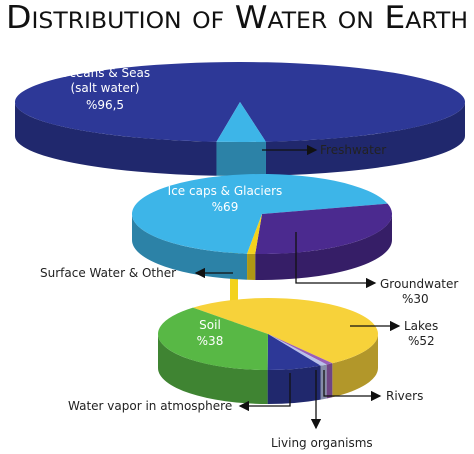  I want to click on category-label: Lakes, so click(421, 326).